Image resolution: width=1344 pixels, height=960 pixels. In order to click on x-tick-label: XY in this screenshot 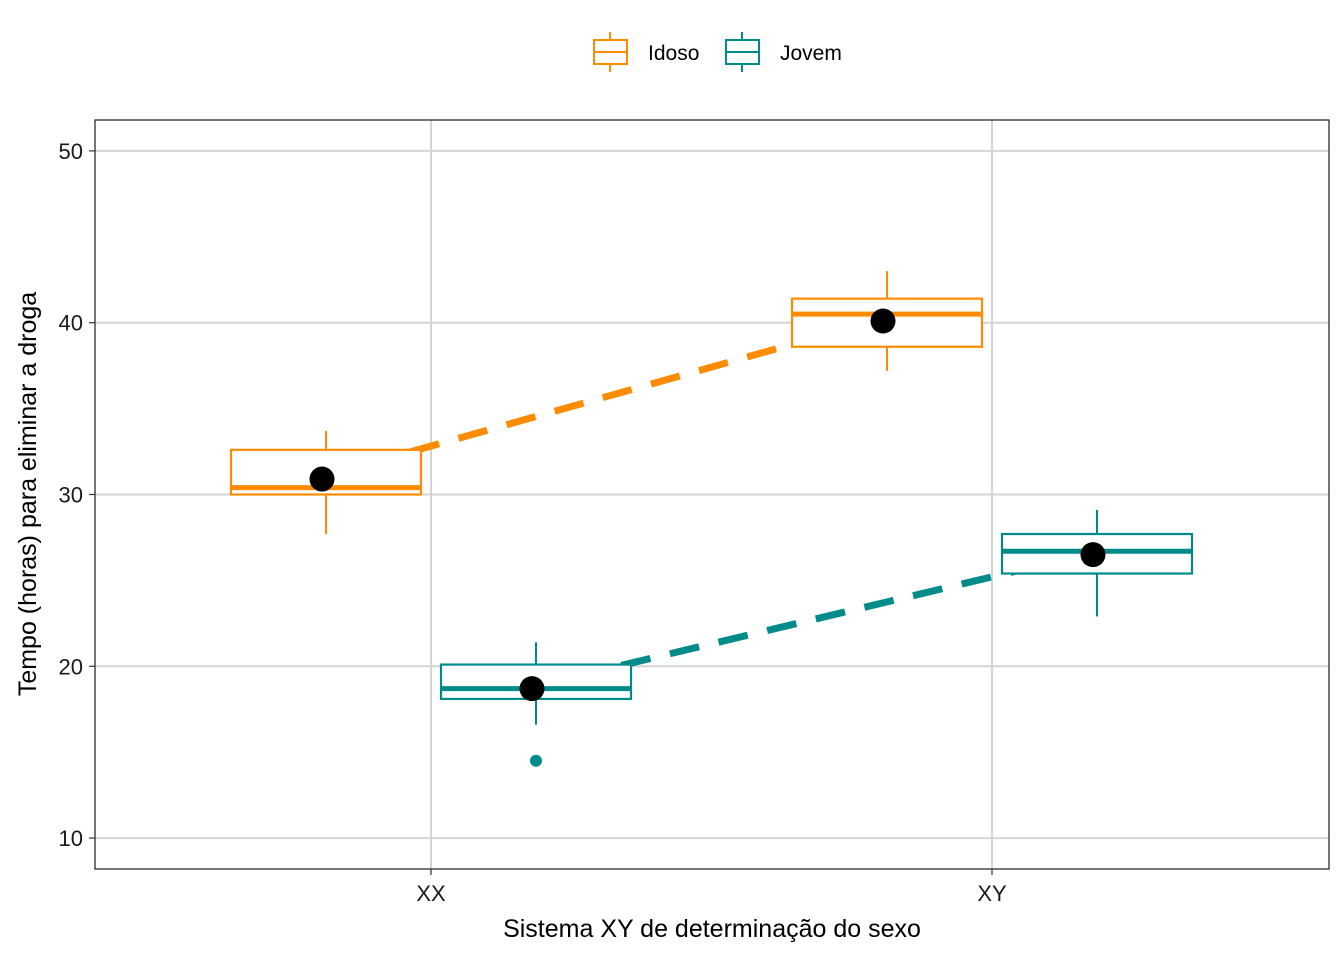, I will do `click(992, 893)`.